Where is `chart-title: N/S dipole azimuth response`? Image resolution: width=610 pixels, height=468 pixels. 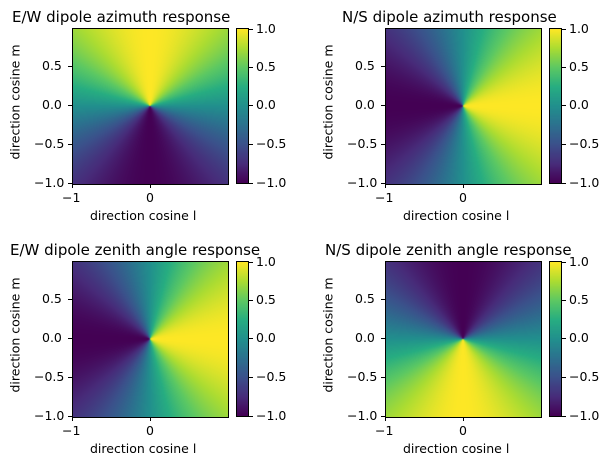 chart-title: N/S dipole azimuth response is located at coordinates (449, 17).